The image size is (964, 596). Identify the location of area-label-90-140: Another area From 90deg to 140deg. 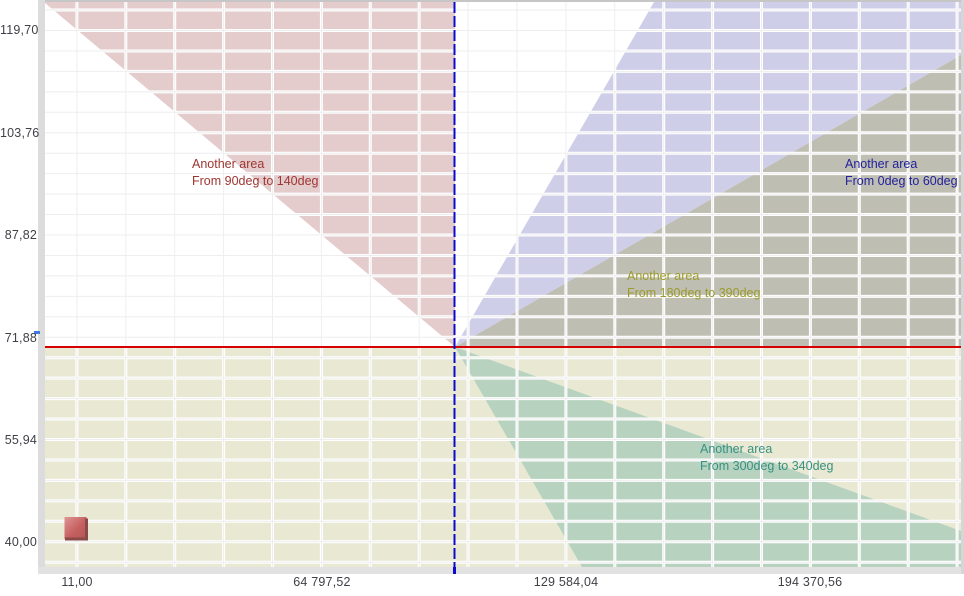
(255, 173).